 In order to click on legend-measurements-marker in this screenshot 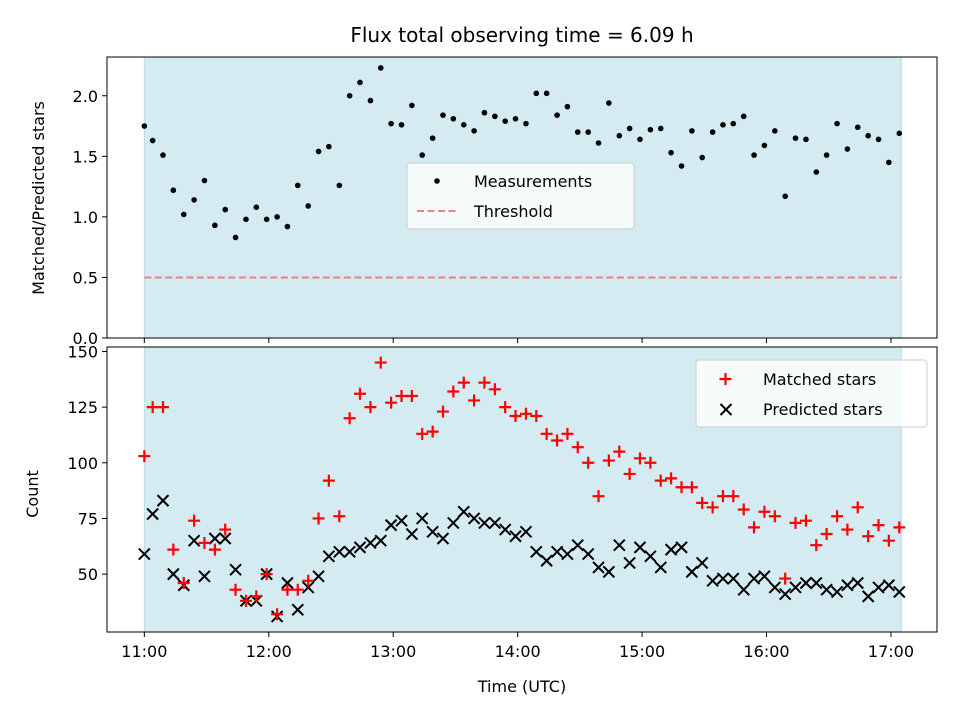, I will do `click(437, 181)`.